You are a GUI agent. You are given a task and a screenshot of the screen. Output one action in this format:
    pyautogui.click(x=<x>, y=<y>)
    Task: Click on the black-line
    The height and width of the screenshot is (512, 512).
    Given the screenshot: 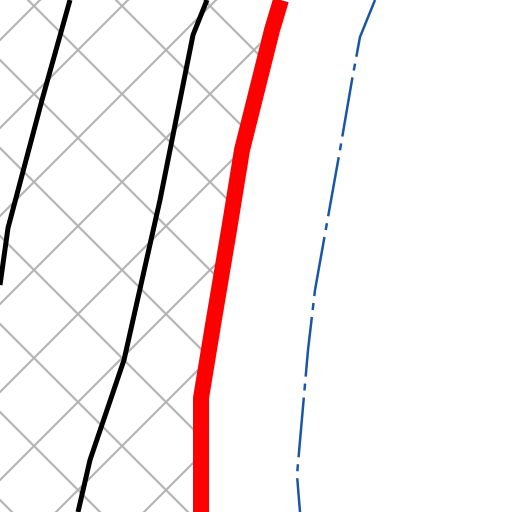 What is the action you would take?
    pyautogui.click(x=36, y=143)
    